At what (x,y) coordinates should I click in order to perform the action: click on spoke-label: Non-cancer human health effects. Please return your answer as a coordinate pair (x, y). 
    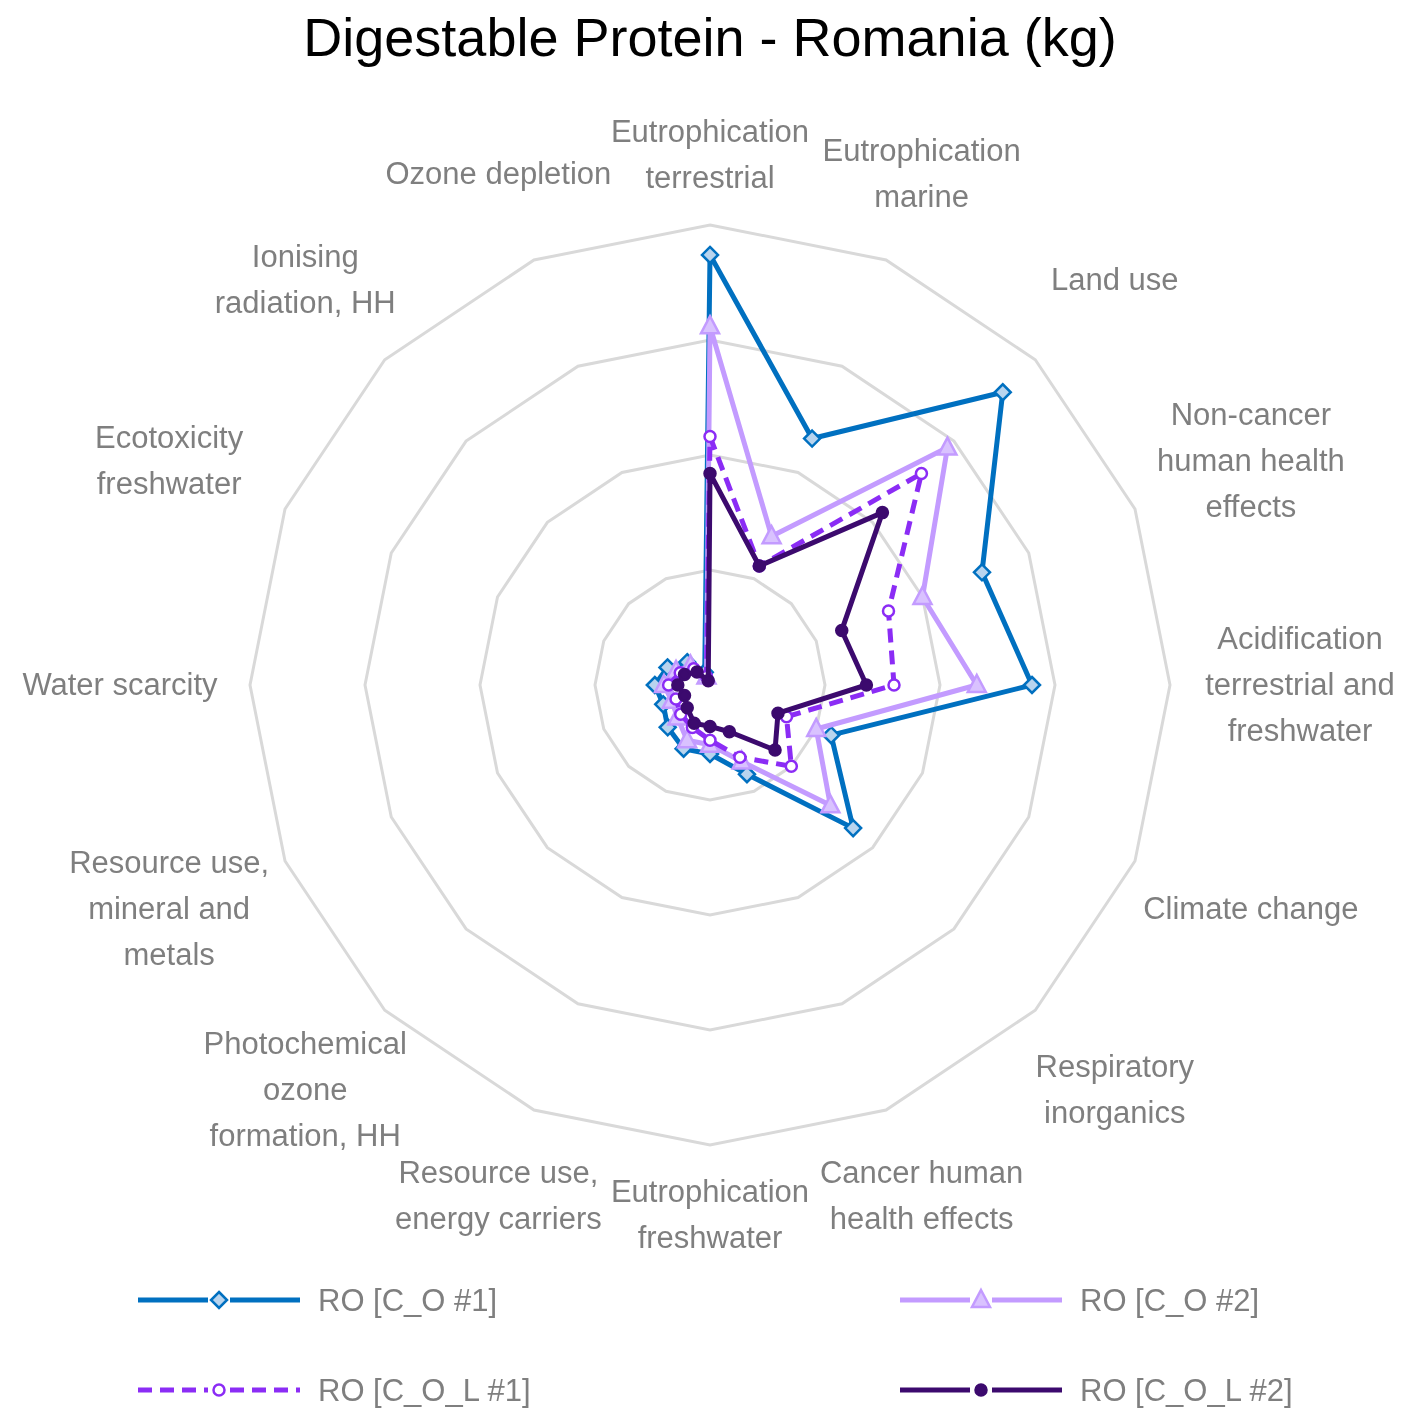
    Looking at the image, I should click on (1250, 460).